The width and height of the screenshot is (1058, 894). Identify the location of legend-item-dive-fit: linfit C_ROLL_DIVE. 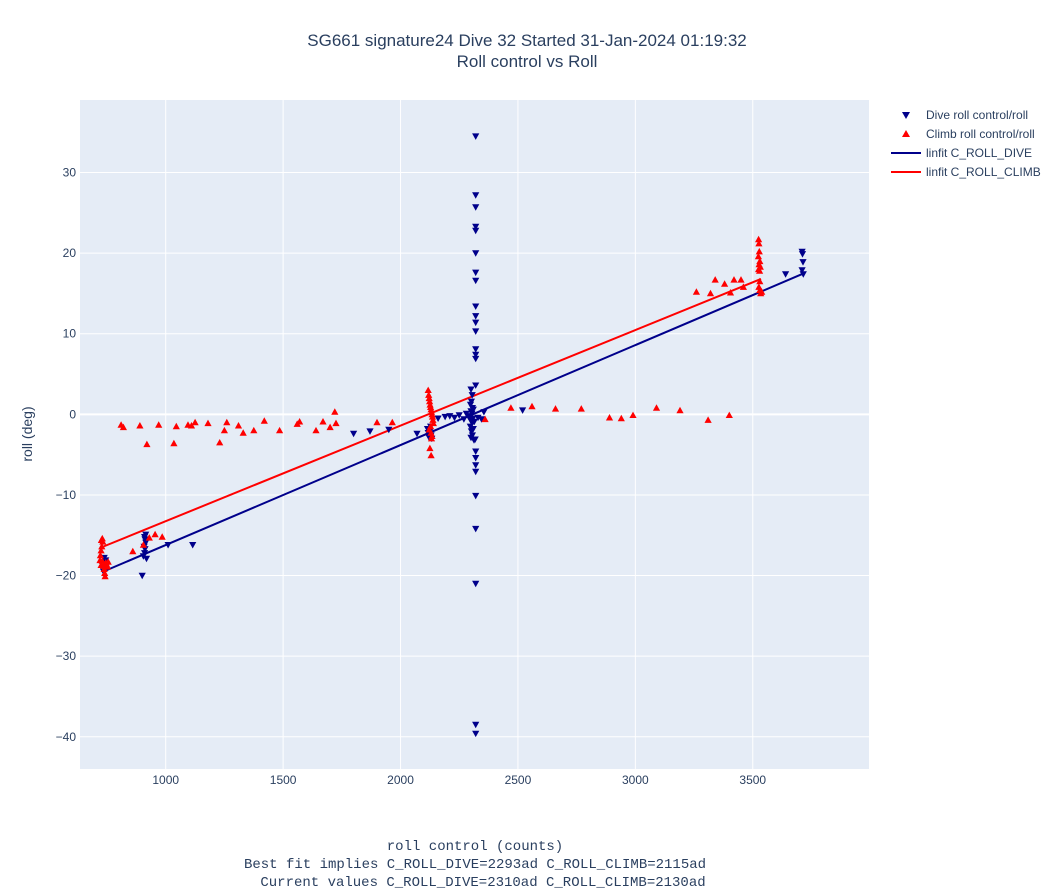
(961, 153).